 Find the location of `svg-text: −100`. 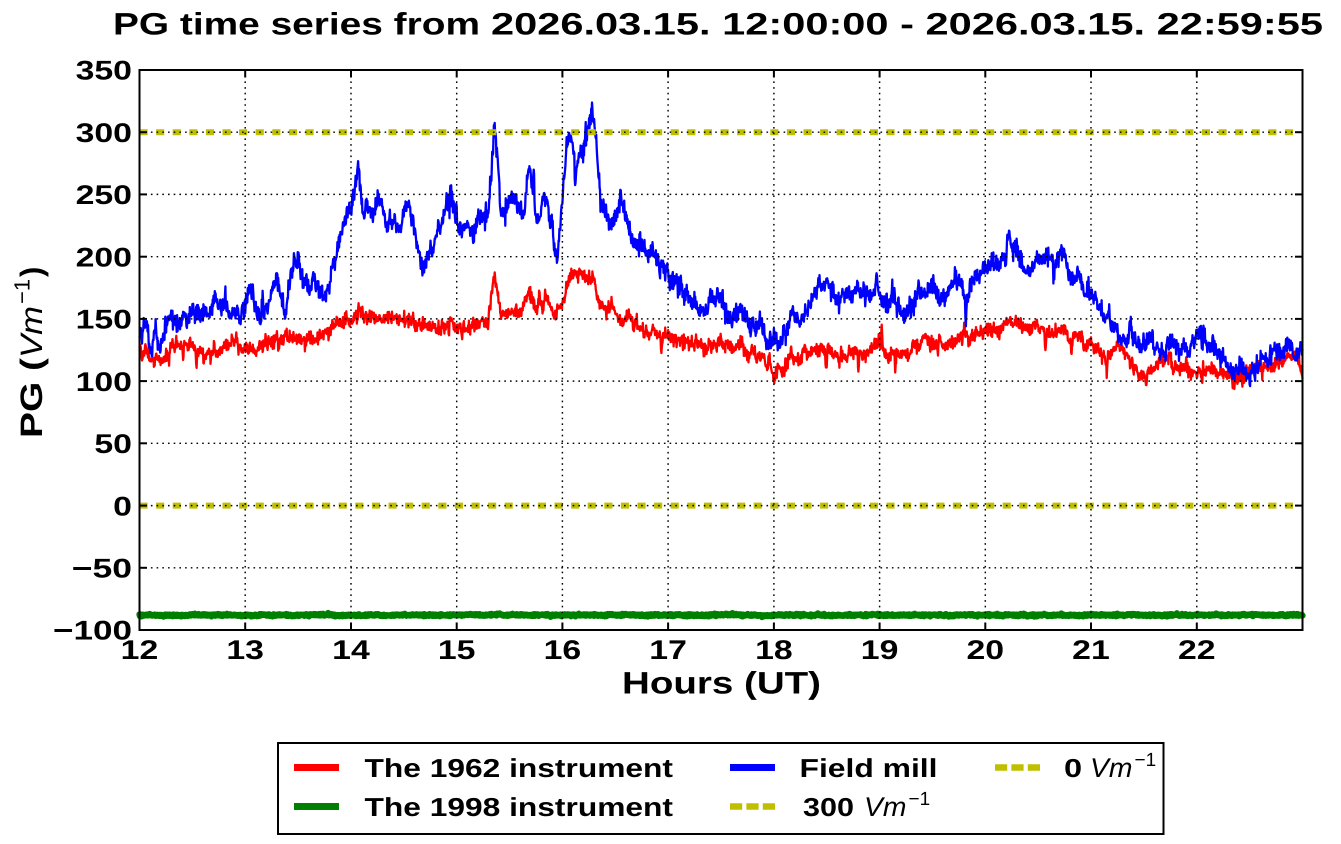

svg-text: −100 is located at coordinates (92, 631).